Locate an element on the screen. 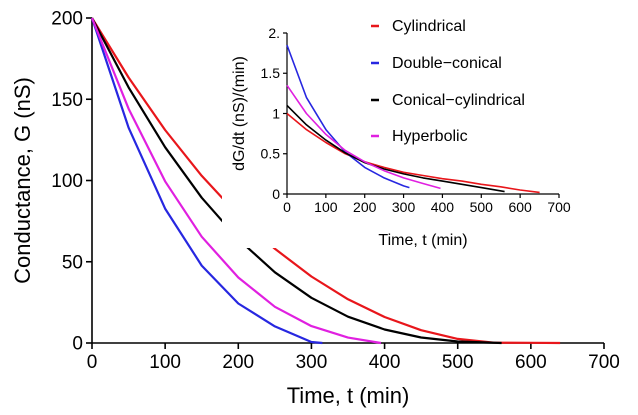 The height and width of the screenshot is (415, 638). x-tick-label: 300 is located at coordinates (312, 362).